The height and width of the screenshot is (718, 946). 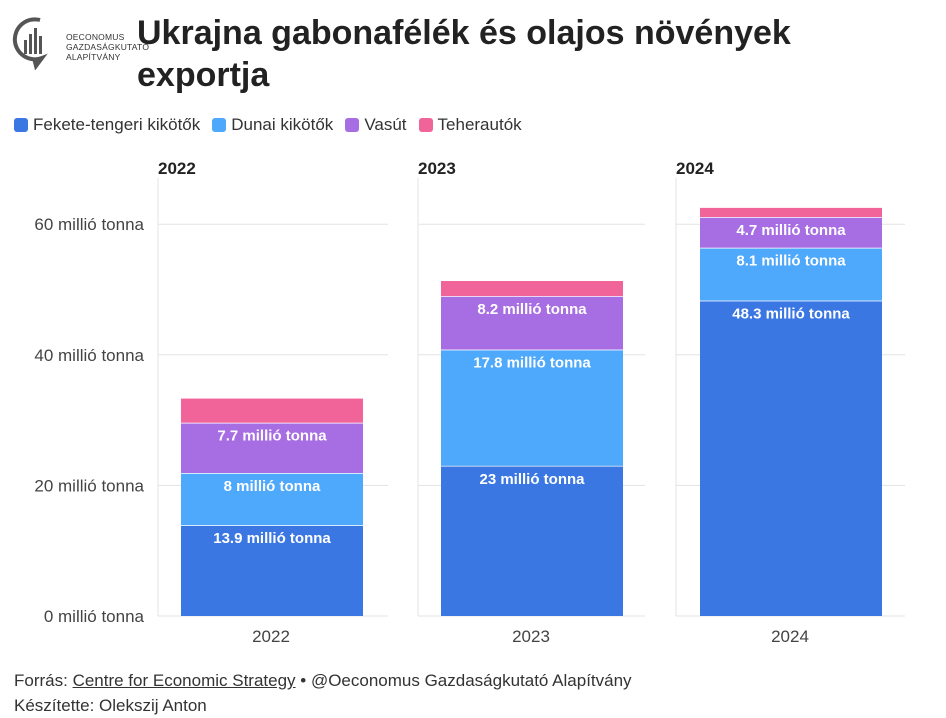 I want to click on data-label: 8.2 millió tonna, so click(x=532, y=309).